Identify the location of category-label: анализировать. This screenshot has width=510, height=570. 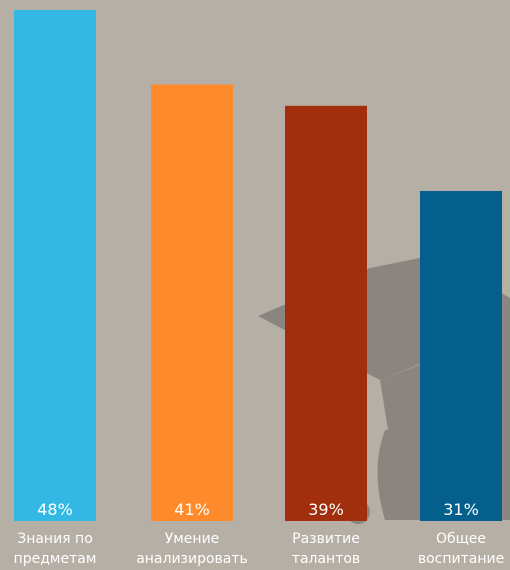
(192, 559).